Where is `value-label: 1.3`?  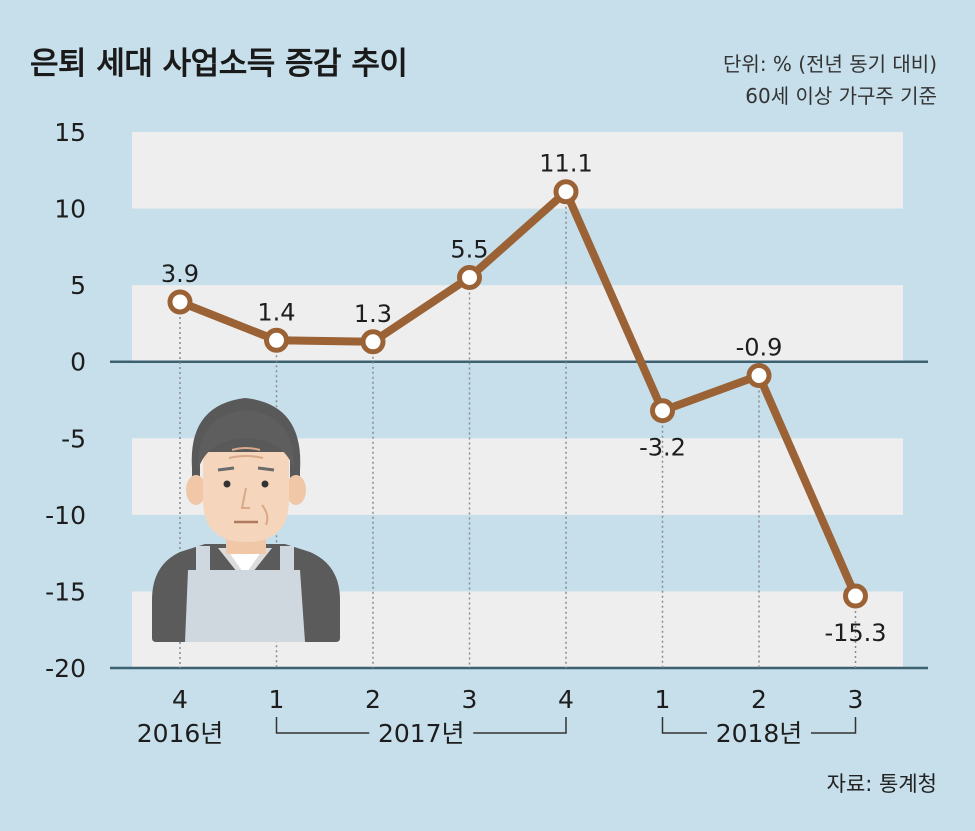
value-label: 1.3 is located at coordinates (373, 314).